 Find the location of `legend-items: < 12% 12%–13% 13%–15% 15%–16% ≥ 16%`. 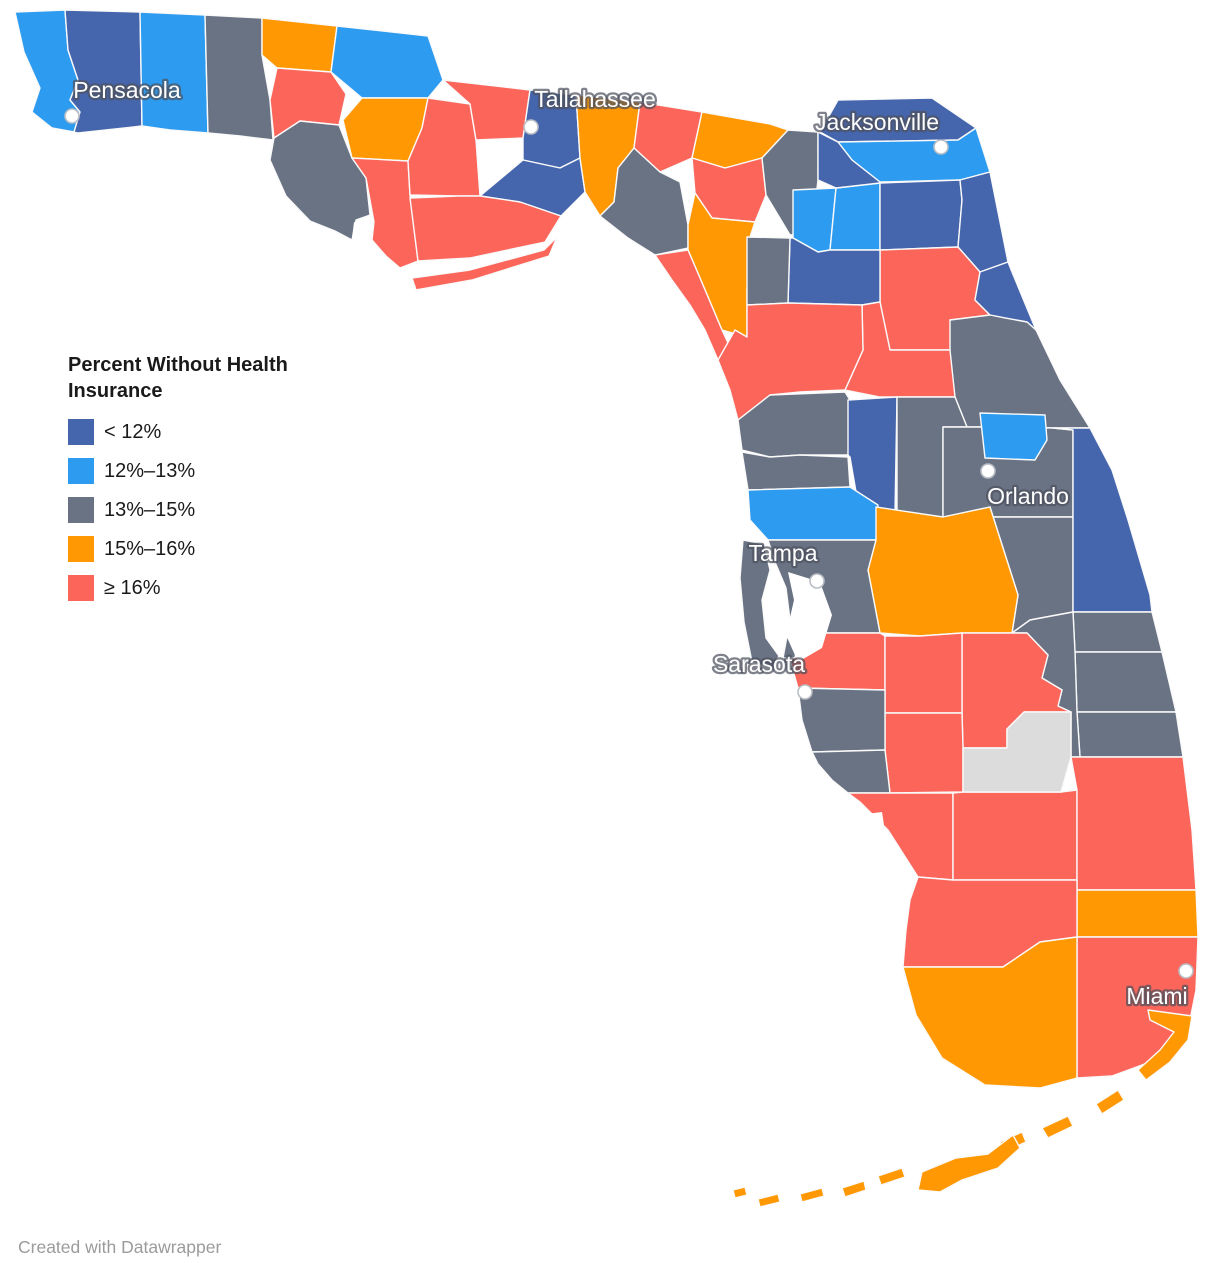

legend-items: < 12% 12%–13% 13%–15% 15%–16% ≥ 16% is located at coordinates (213, 510).